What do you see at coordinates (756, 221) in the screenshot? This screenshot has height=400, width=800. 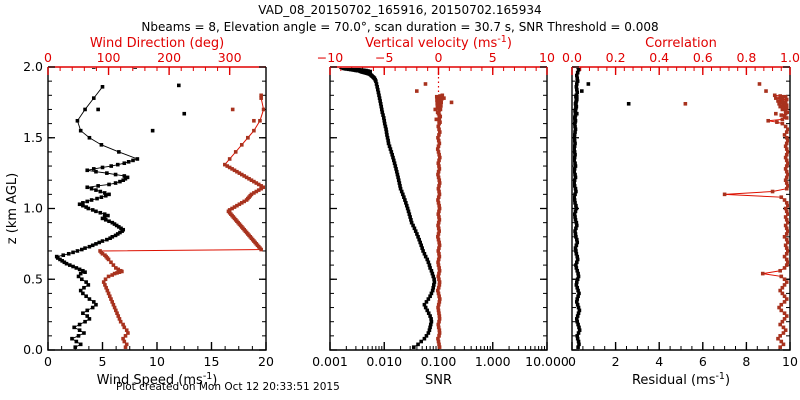 I see `series-line` at bounding box center [756, 221].